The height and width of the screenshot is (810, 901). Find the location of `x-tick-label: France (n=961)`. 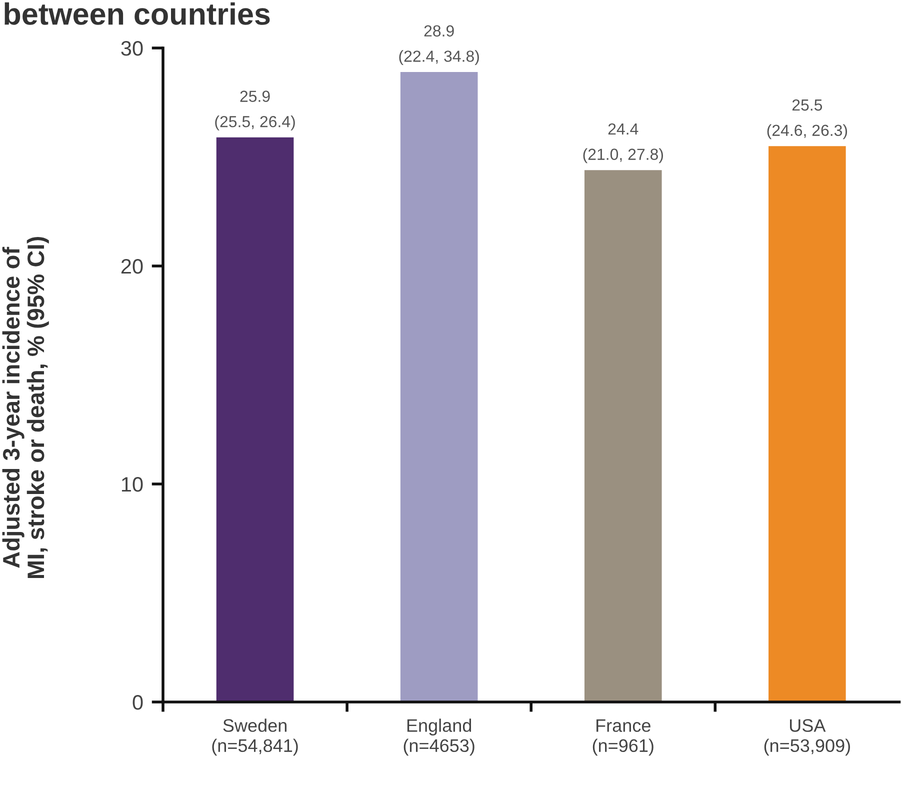

x-tick-label: France (n=961) is located at coordinates (623, 737).